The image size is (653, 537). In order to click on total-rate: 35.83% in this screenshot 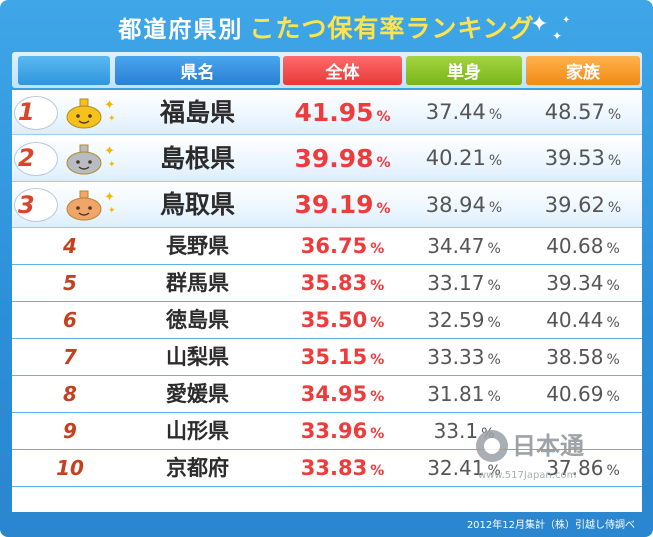, I will do `click(342, 285)`.